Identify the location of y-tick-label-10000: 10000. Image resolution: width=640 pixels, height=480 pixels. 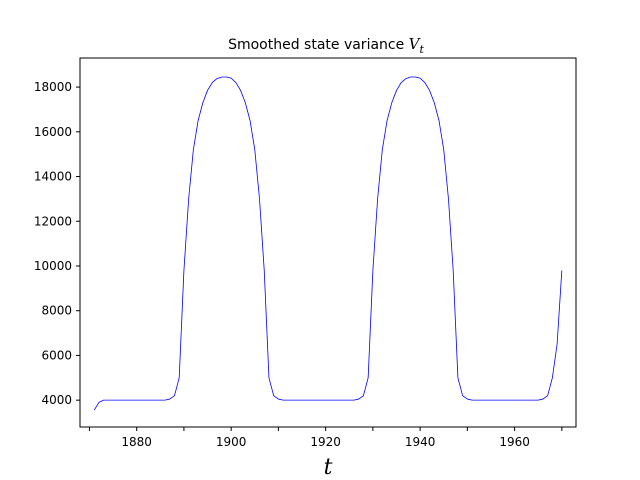
(53, 266).